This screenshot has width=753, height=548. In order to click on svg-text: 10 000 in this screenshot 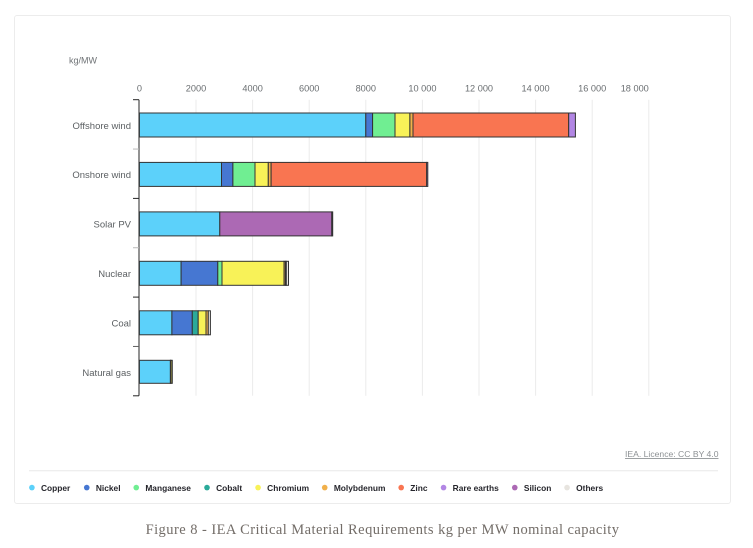, I will do `click(422, 89)`.